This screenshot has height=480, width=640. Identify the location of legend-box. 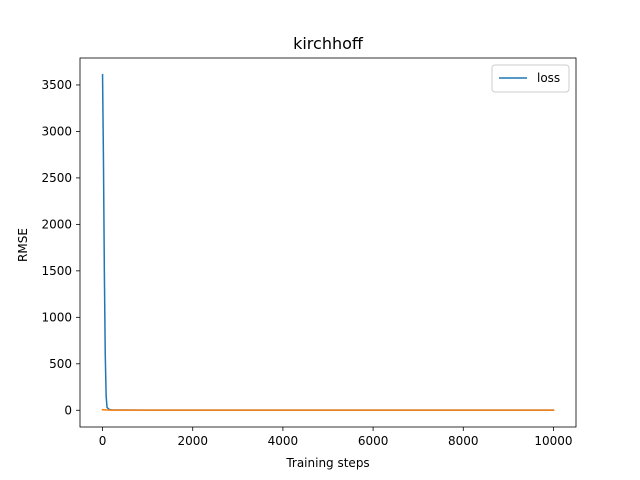
(530, 78).